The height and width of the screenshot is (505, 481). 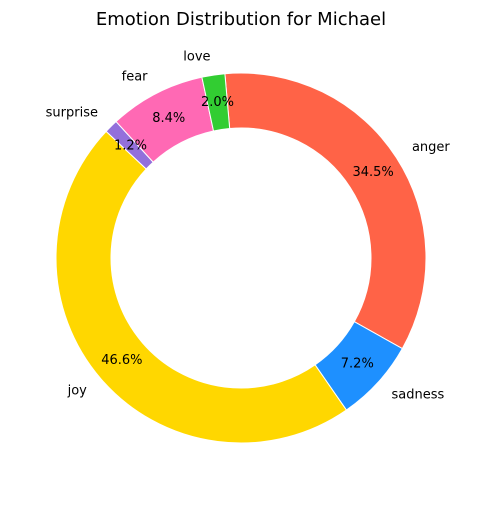 I want to click on slice-love, so click(x=216, y=102).